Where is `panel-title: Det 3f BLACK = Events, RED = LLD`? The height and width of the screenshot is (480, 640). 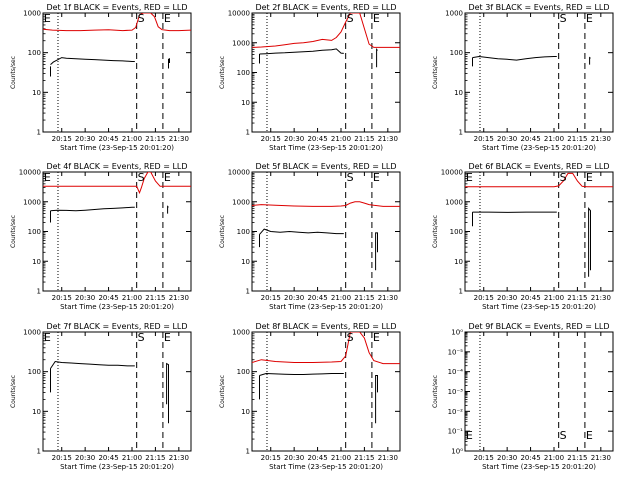 panel-title: Det 3f BLACK = Events, RED = LLD is located at coordinates (538, 7).